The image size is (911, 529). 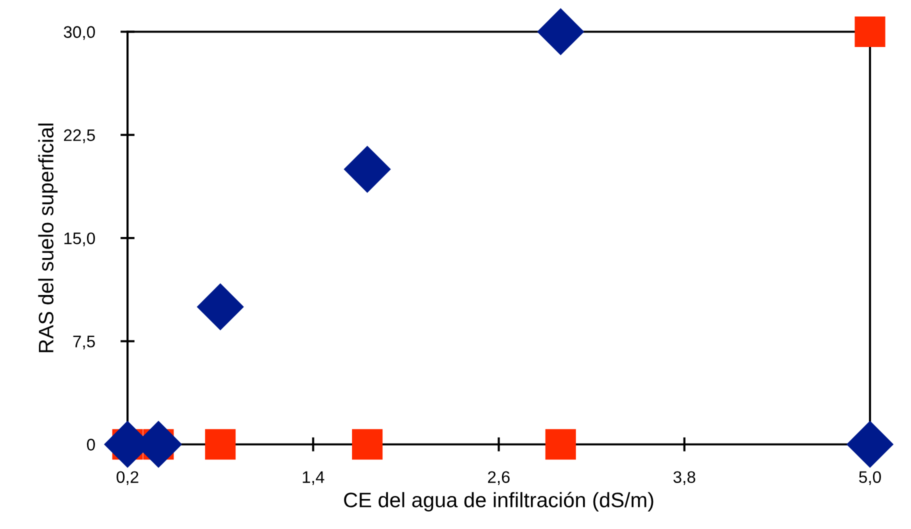 I want to click on y-tick-label: 7,5, so click(x=84, y=343).